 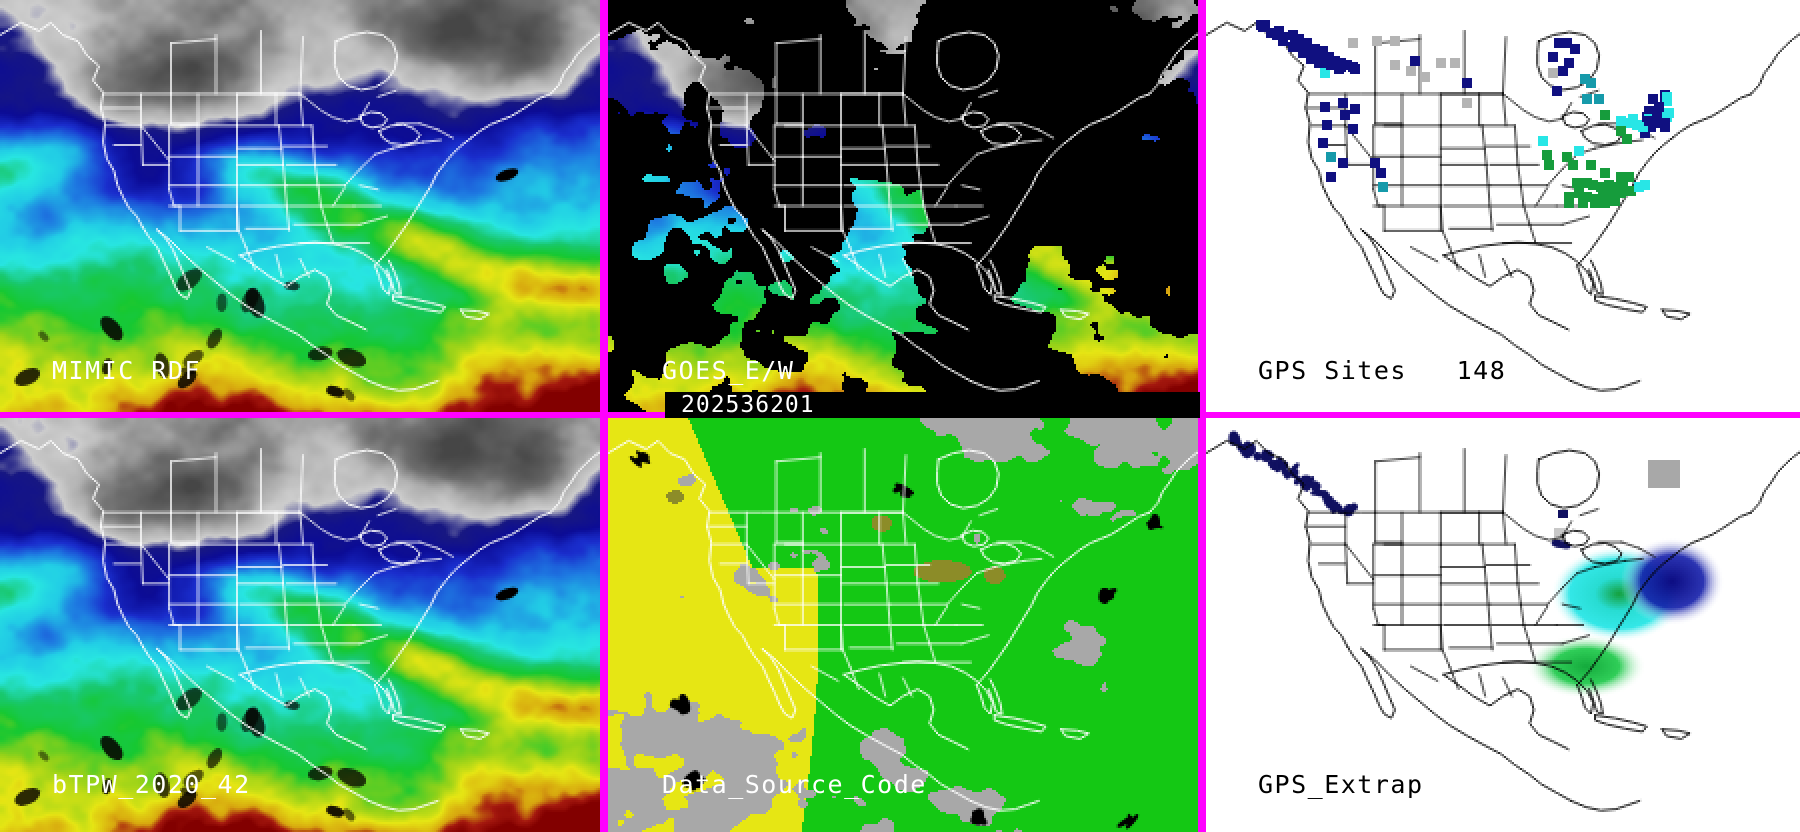 I want to click on timestamp-strip: 202536201, so click(x=932, y=405).